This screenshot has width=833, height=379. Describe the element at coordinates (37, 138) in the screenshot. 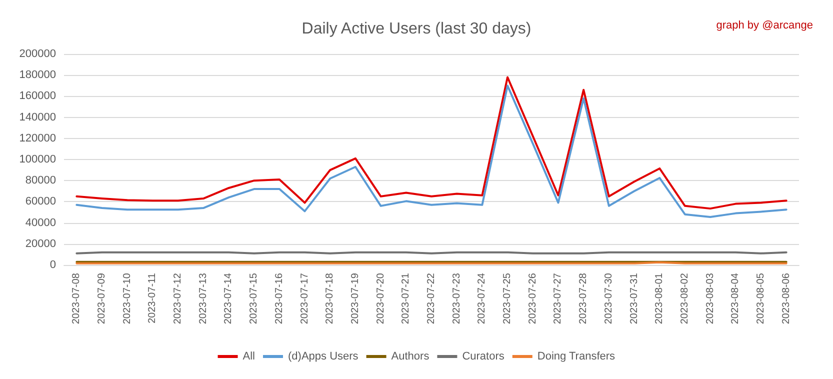

I see `y-tick-label: 120000` at that location.